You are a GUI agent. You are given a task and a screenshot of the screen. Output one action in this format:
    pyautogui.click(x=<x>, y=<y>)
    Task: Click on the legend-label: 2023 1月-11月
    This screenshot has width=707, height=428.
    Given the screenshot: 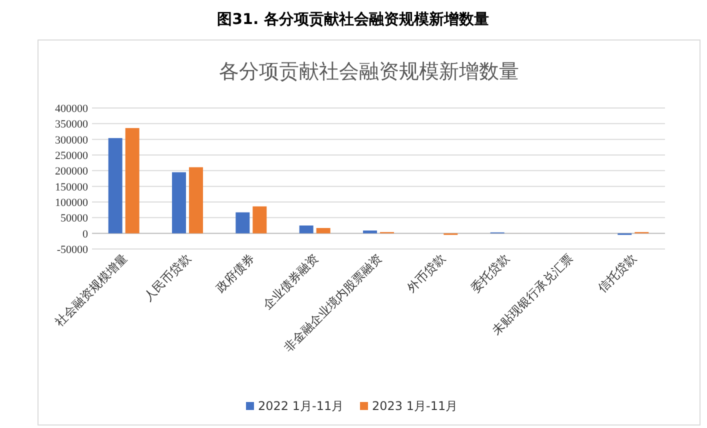 What is the action you would take?
    pyautogui.click(x=415, y=406)
    